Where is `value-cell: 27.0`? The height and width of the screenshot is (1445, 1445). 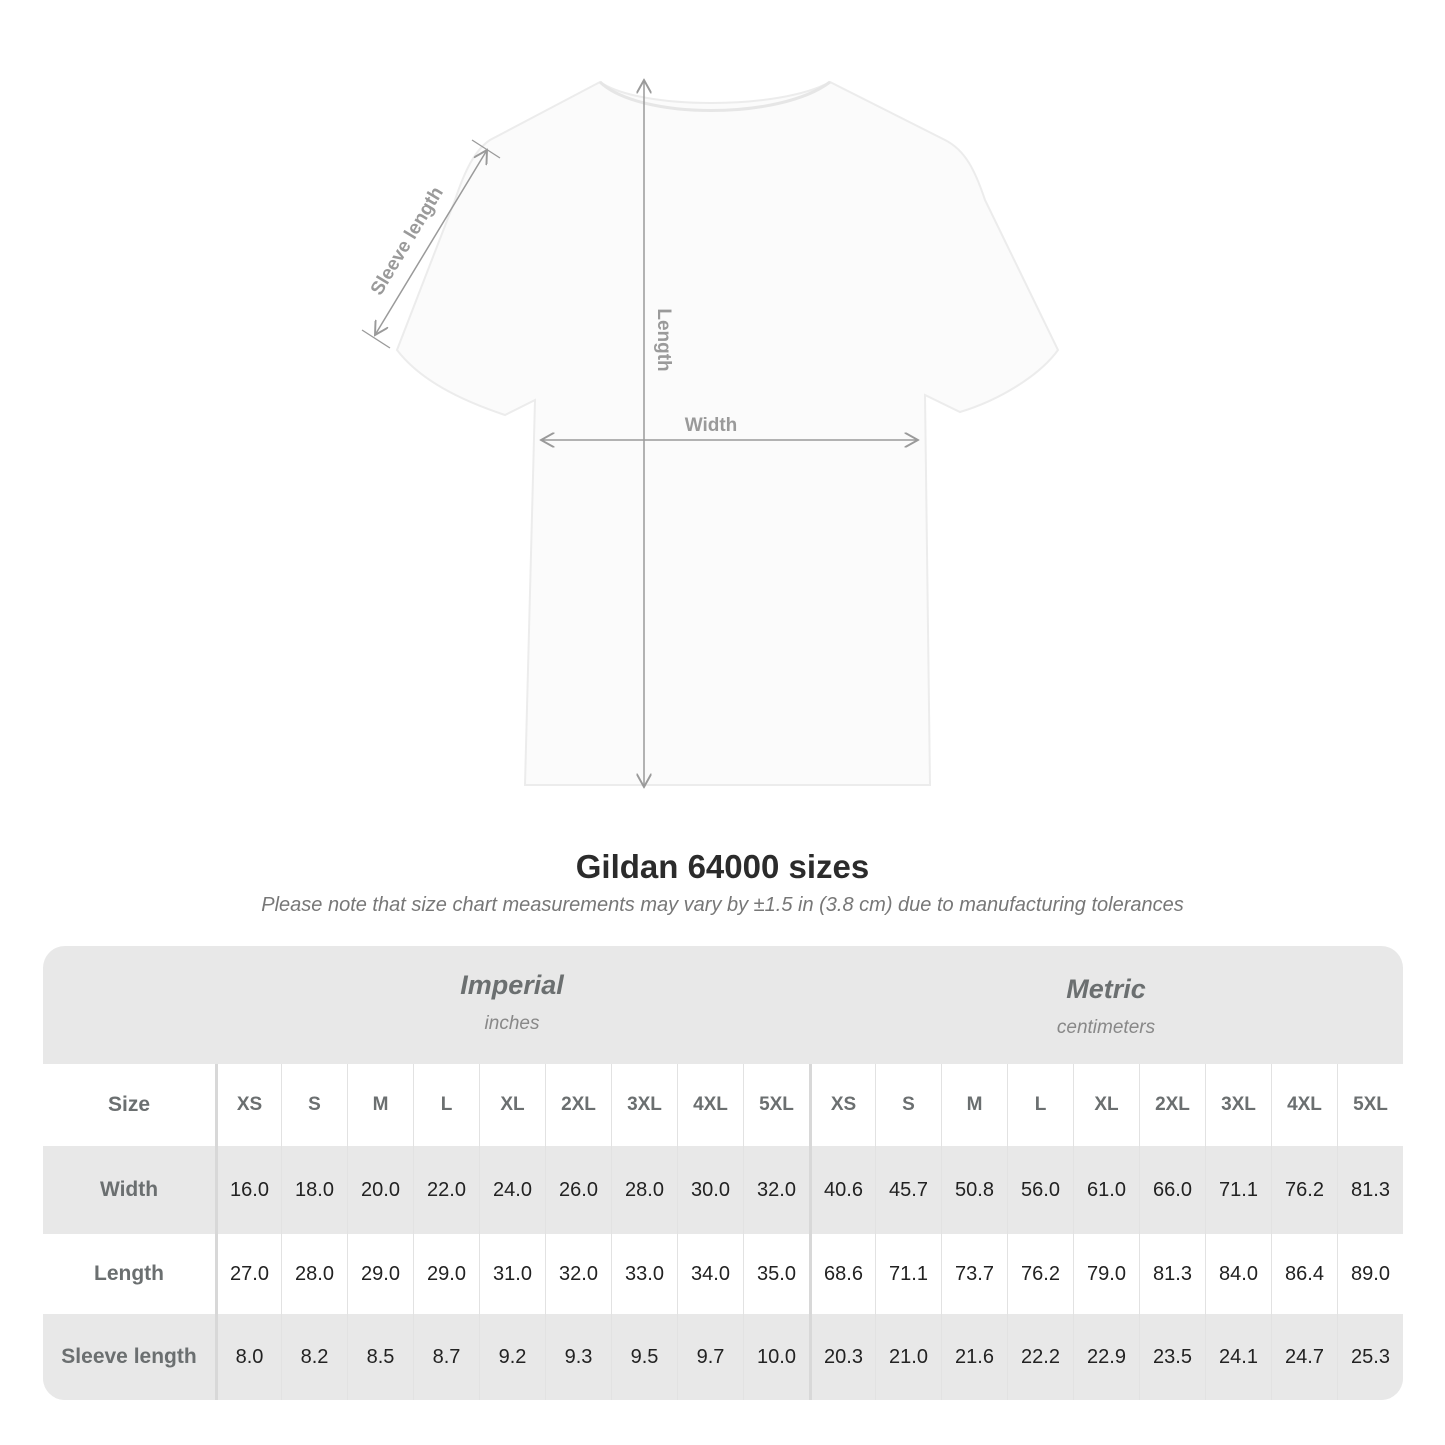
value-cell: 27.0 is located at coordinates (248, 1274).